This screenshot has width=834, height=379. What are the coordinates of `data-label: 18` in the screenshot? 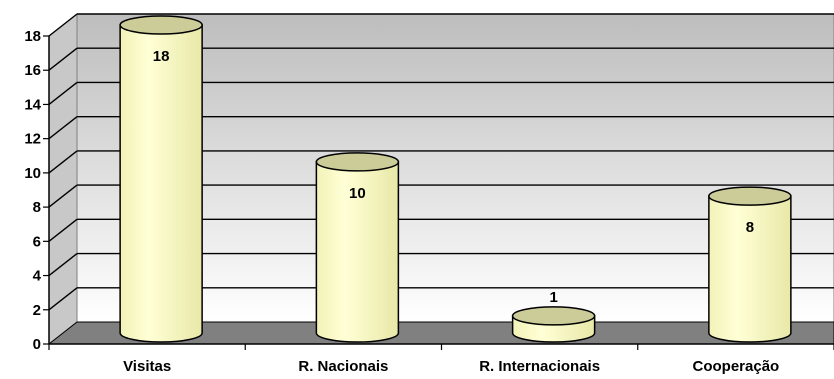 It's located at (161, 56).